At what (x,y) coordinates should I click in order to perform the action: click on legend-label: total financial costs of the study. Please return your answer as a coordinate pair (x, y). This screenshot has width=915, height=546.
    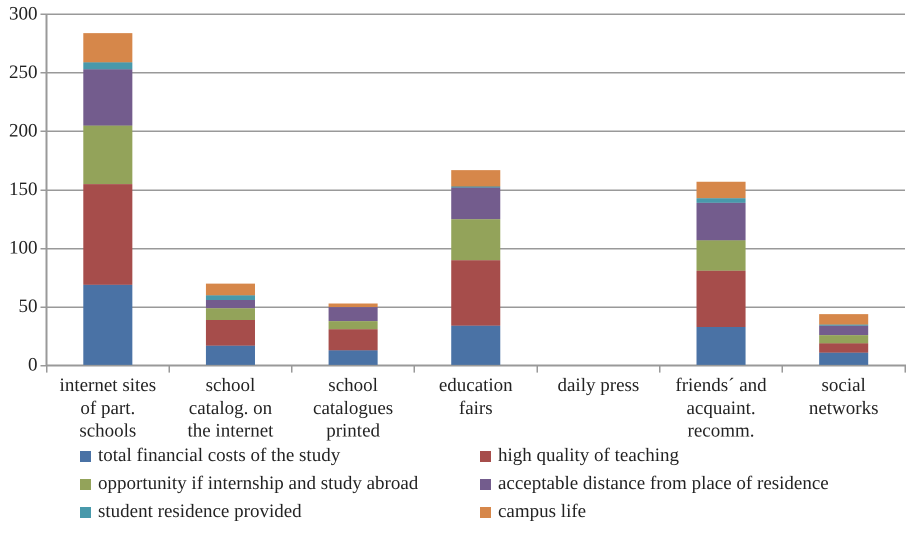
    Looking at the image, I should click on (219, 456).